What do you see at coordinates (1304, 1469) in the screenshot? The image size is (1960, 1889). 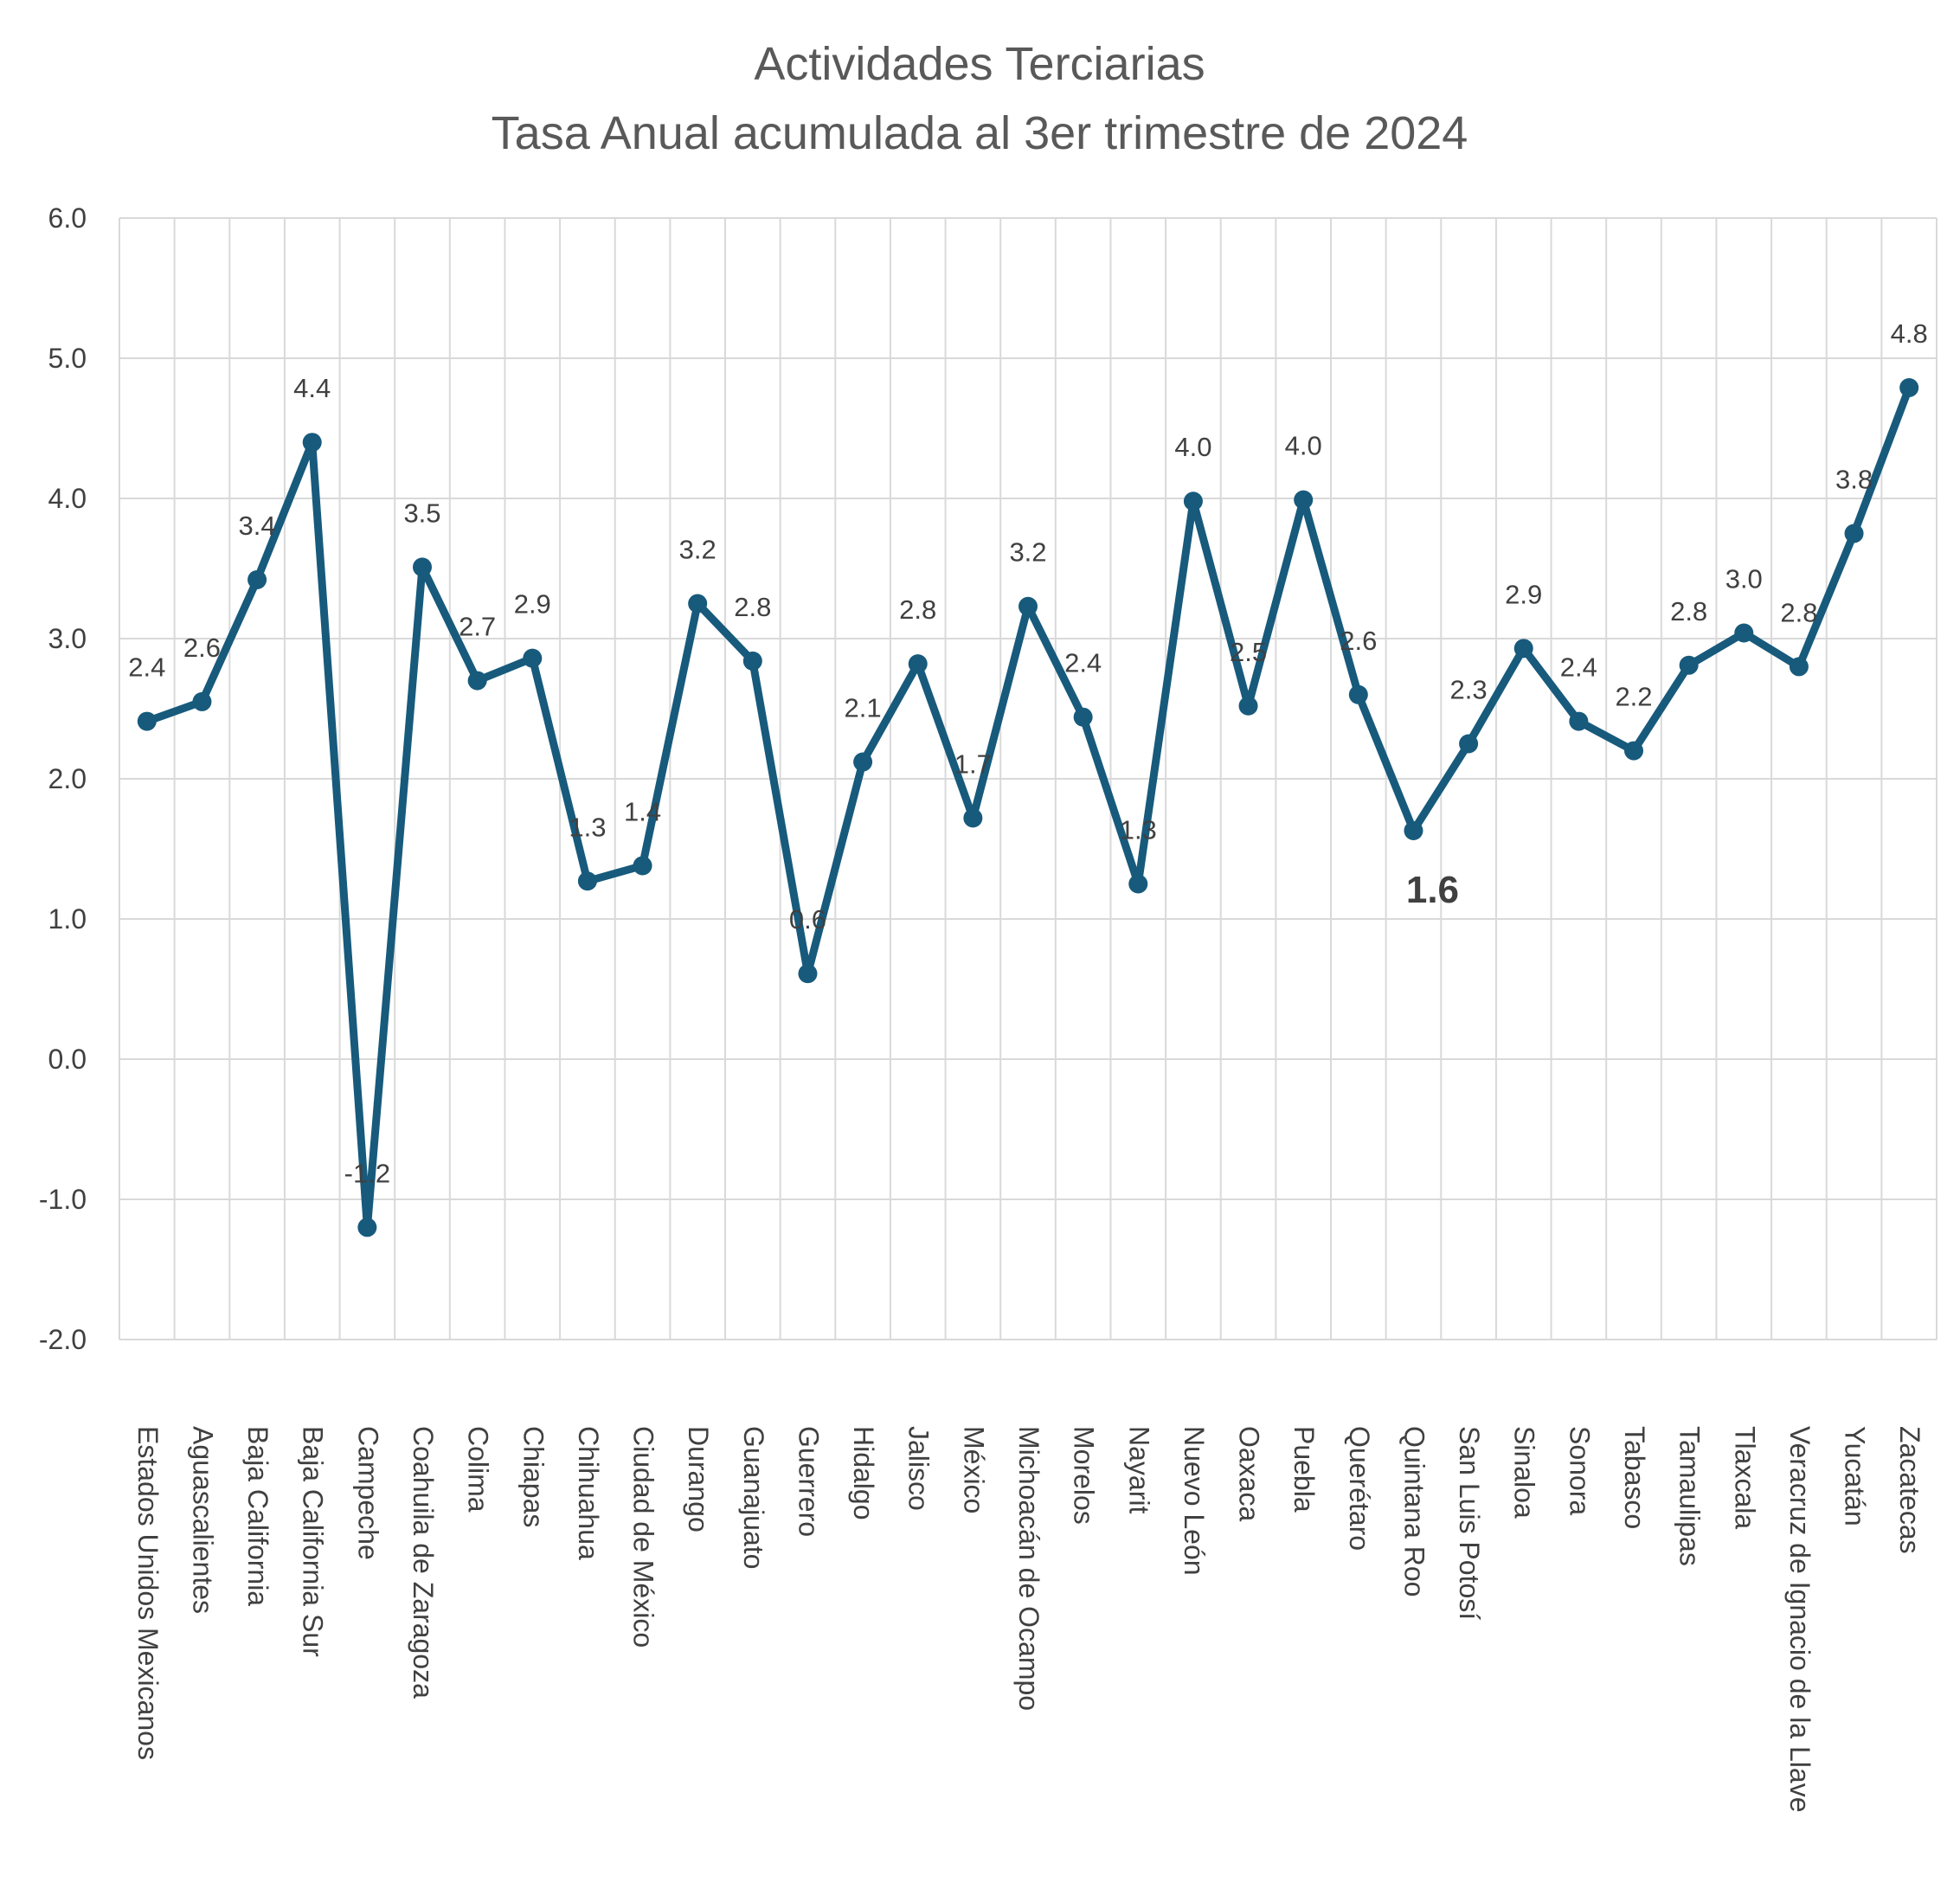 I see `x-tick-label: Puebla` at bounding box center [1304, 1469].